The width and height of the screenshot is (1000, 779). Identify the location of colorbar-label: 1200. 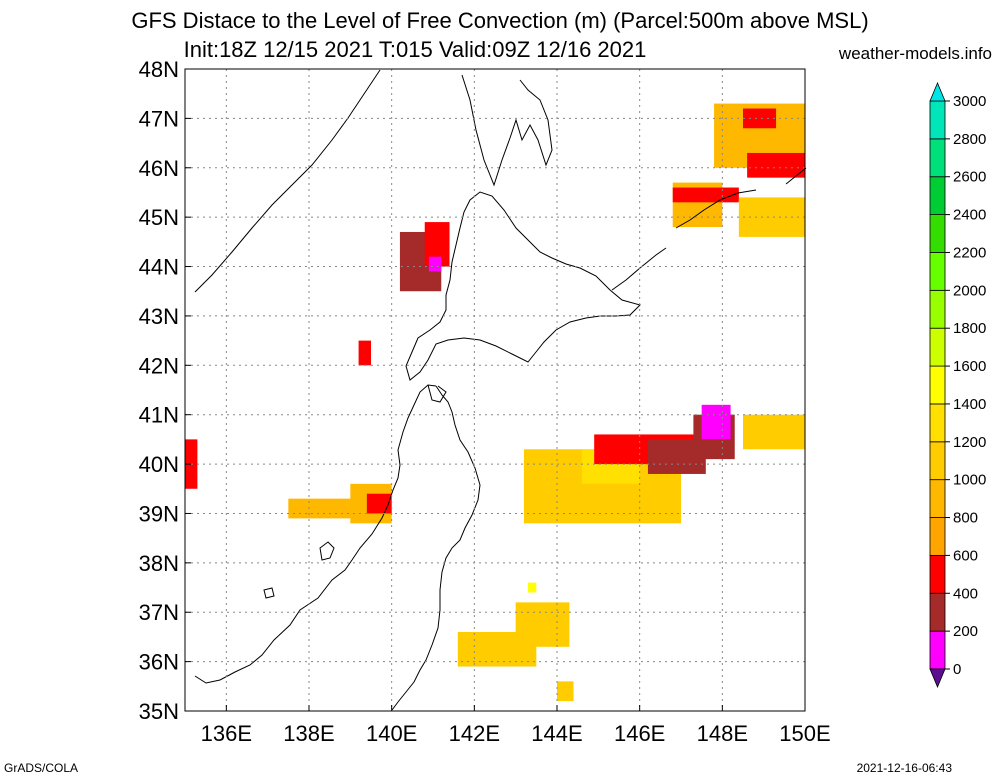
(969, 442).